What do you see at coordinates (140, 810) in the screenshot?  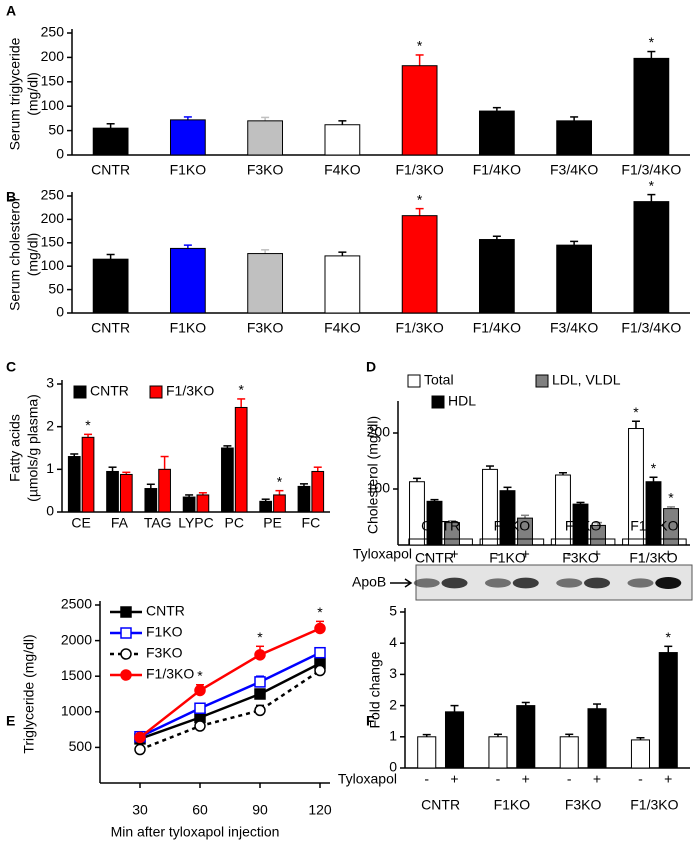 I see `x-tick-label: 30` at bounding box center [140, 810].